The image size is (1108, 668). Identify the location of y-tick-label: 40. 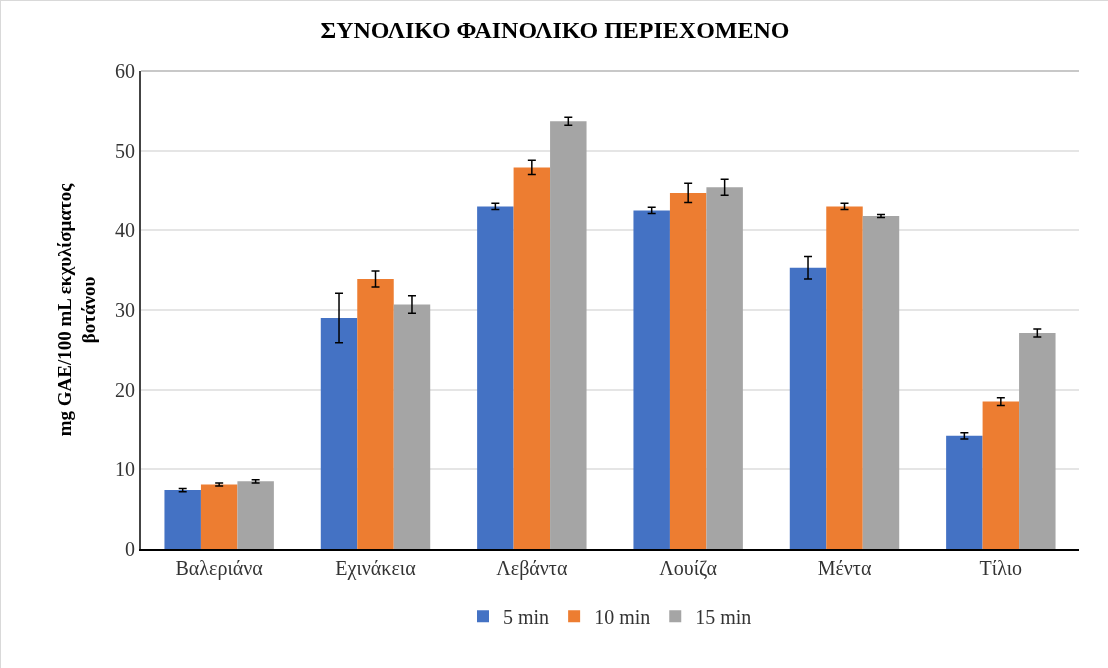
(125, 230).